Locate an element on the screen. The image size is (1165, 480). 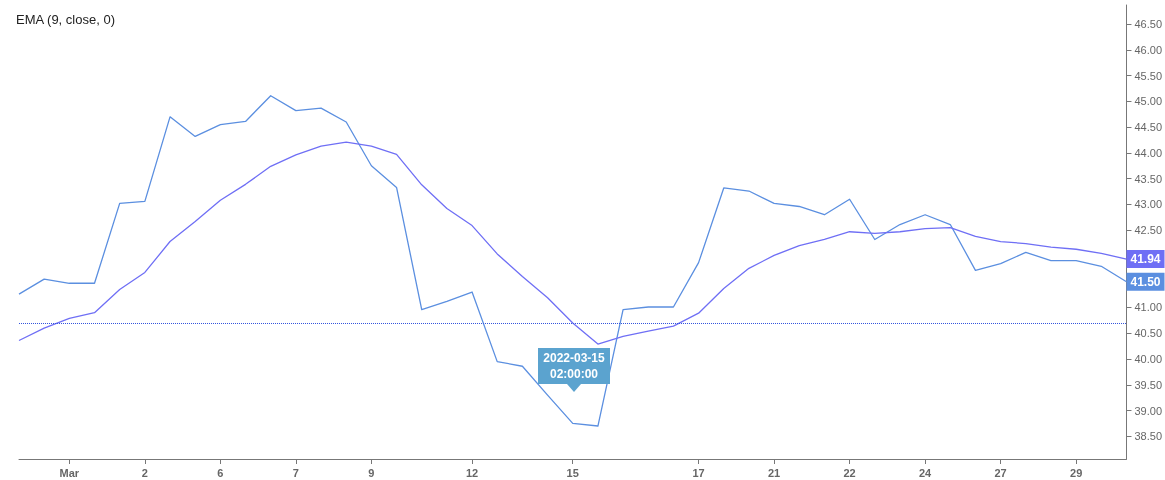
x-tick-label: 9 is located at coordinates (371, 472).